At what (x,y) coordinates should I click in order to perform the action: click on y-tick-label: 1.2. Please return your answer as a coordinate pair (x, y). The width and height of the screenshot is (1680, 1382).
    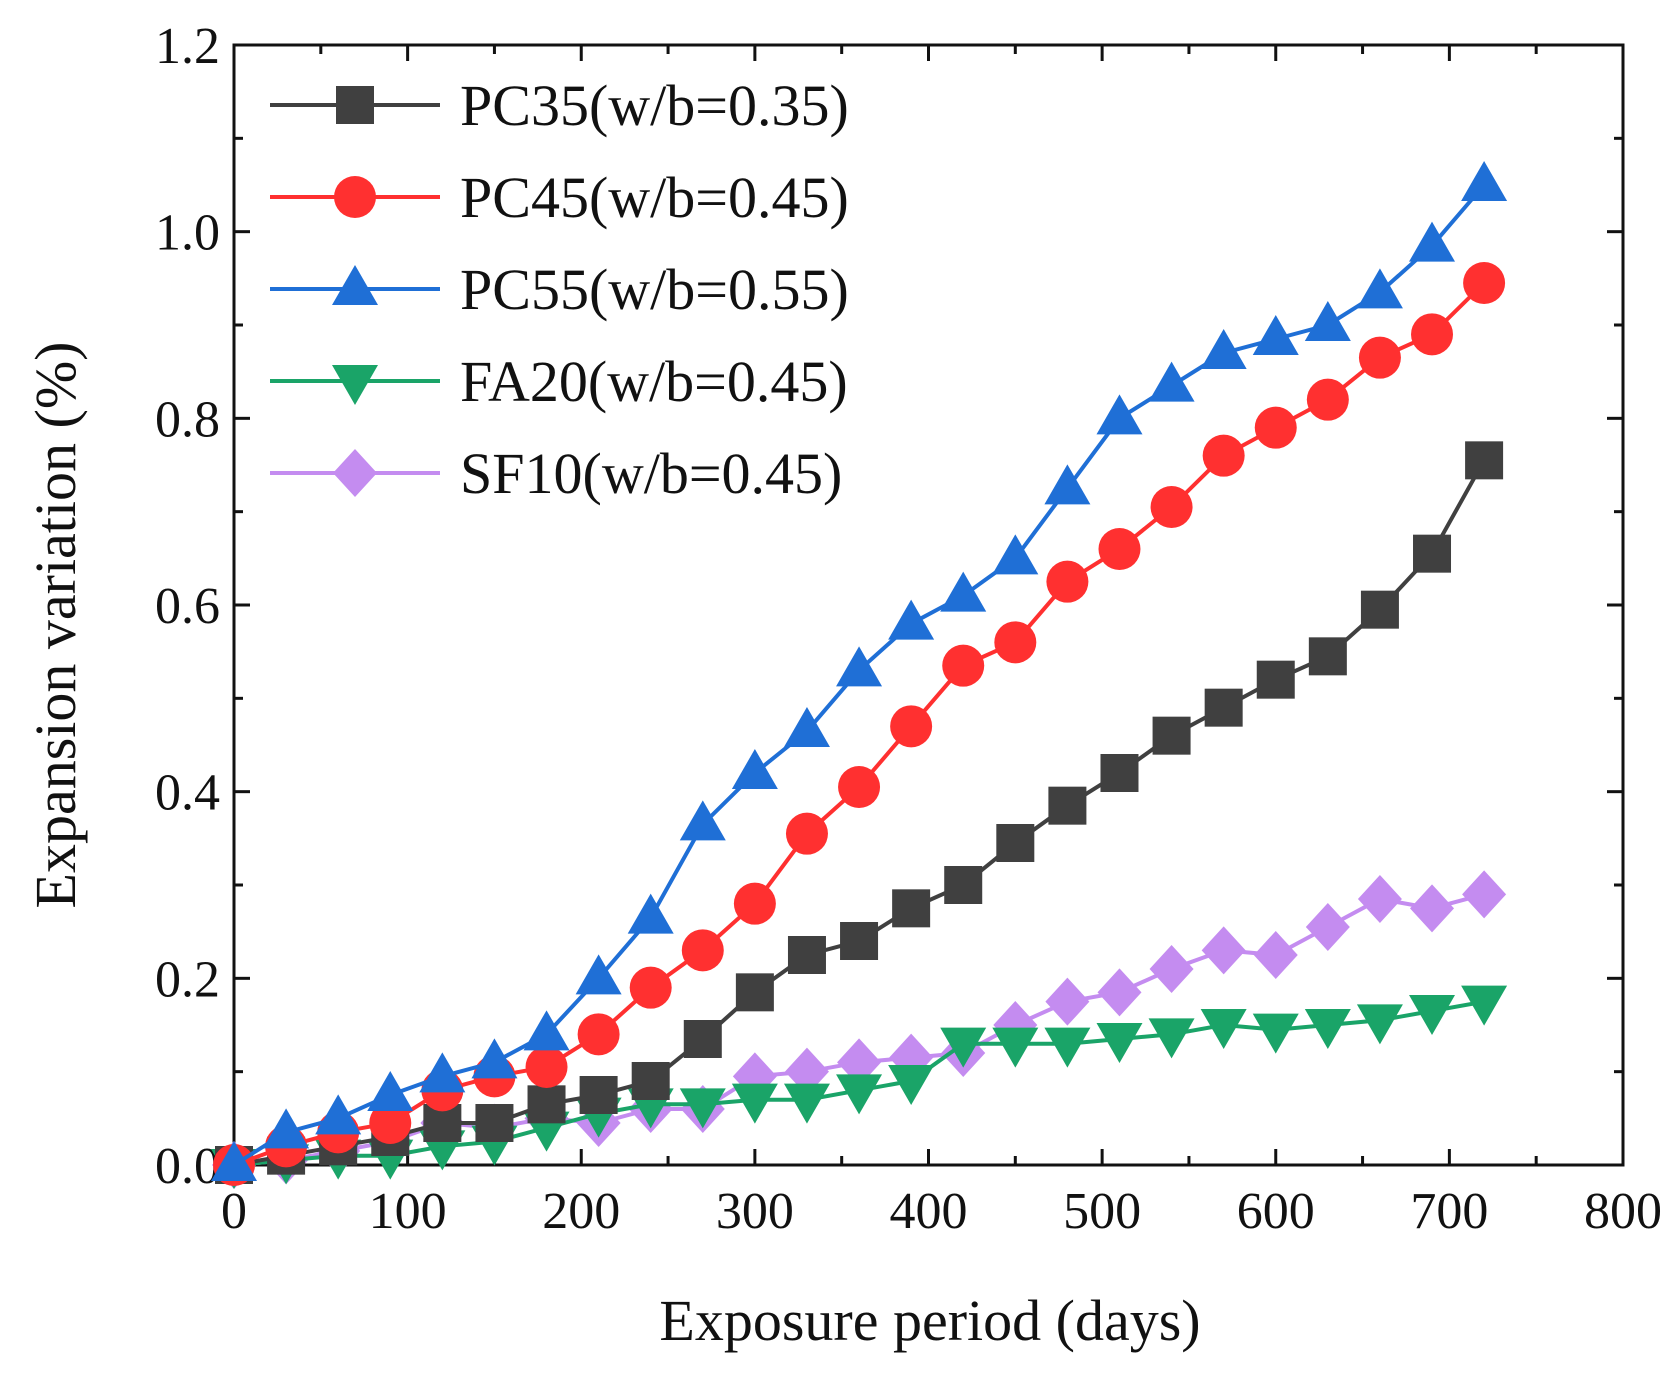
    Looking at the image, I should click on (187, 46).